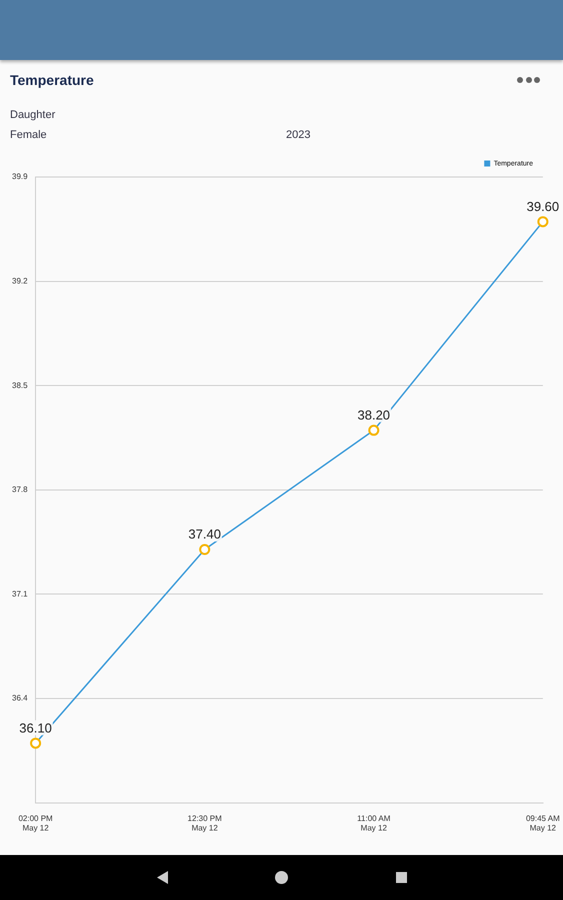  I want to click on y-tick-label: 36.4, so click(20, 698).